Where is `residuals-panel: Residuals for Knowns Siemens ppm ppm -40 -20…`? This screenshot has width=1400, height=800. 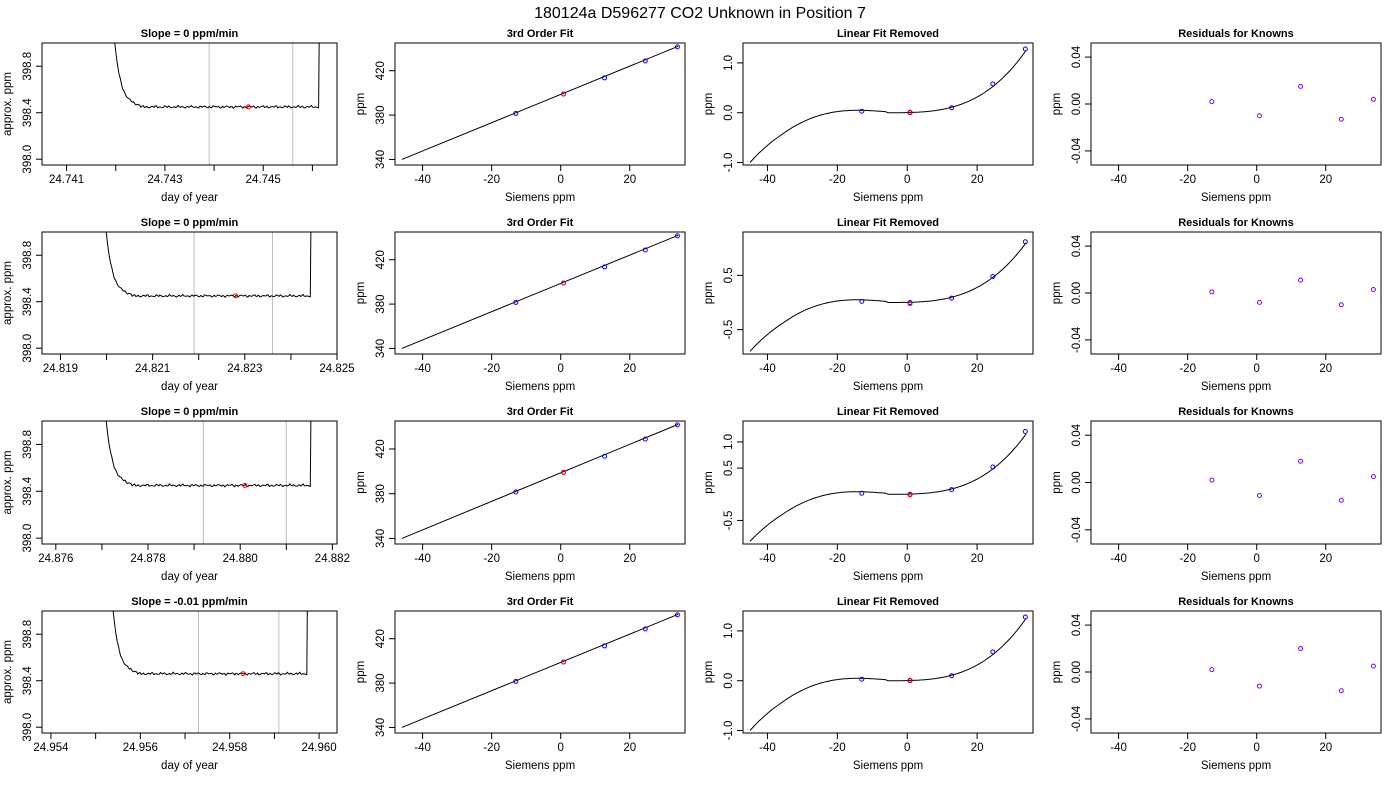 residuals-panel: Residuals for Knowns Siemens ppm ppm -40 -20… is located at coordinates (1216, 116).